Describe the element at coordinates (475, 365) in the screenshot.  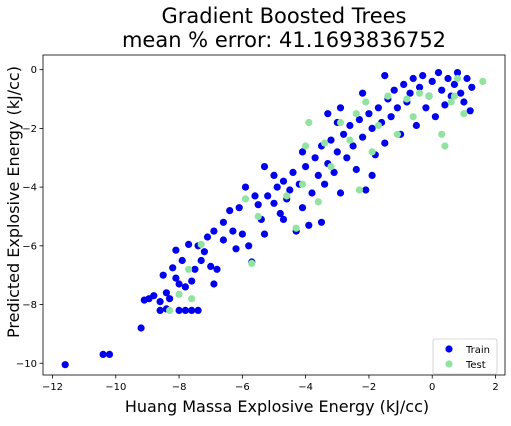
I see `legend-label-test: Test` at that location.